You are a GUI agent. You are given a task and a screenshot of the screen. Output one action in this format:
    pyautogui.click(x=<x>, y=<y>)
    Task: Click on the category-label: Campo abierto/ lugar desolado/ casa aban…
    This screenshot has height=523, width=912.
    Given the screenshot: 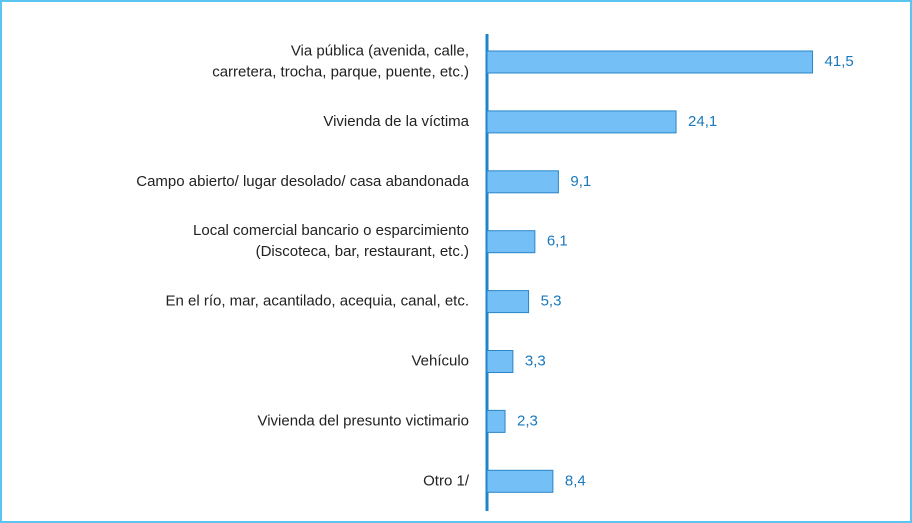 What is the action you would take?
    pyautogui.click(x=302, y=181)
    